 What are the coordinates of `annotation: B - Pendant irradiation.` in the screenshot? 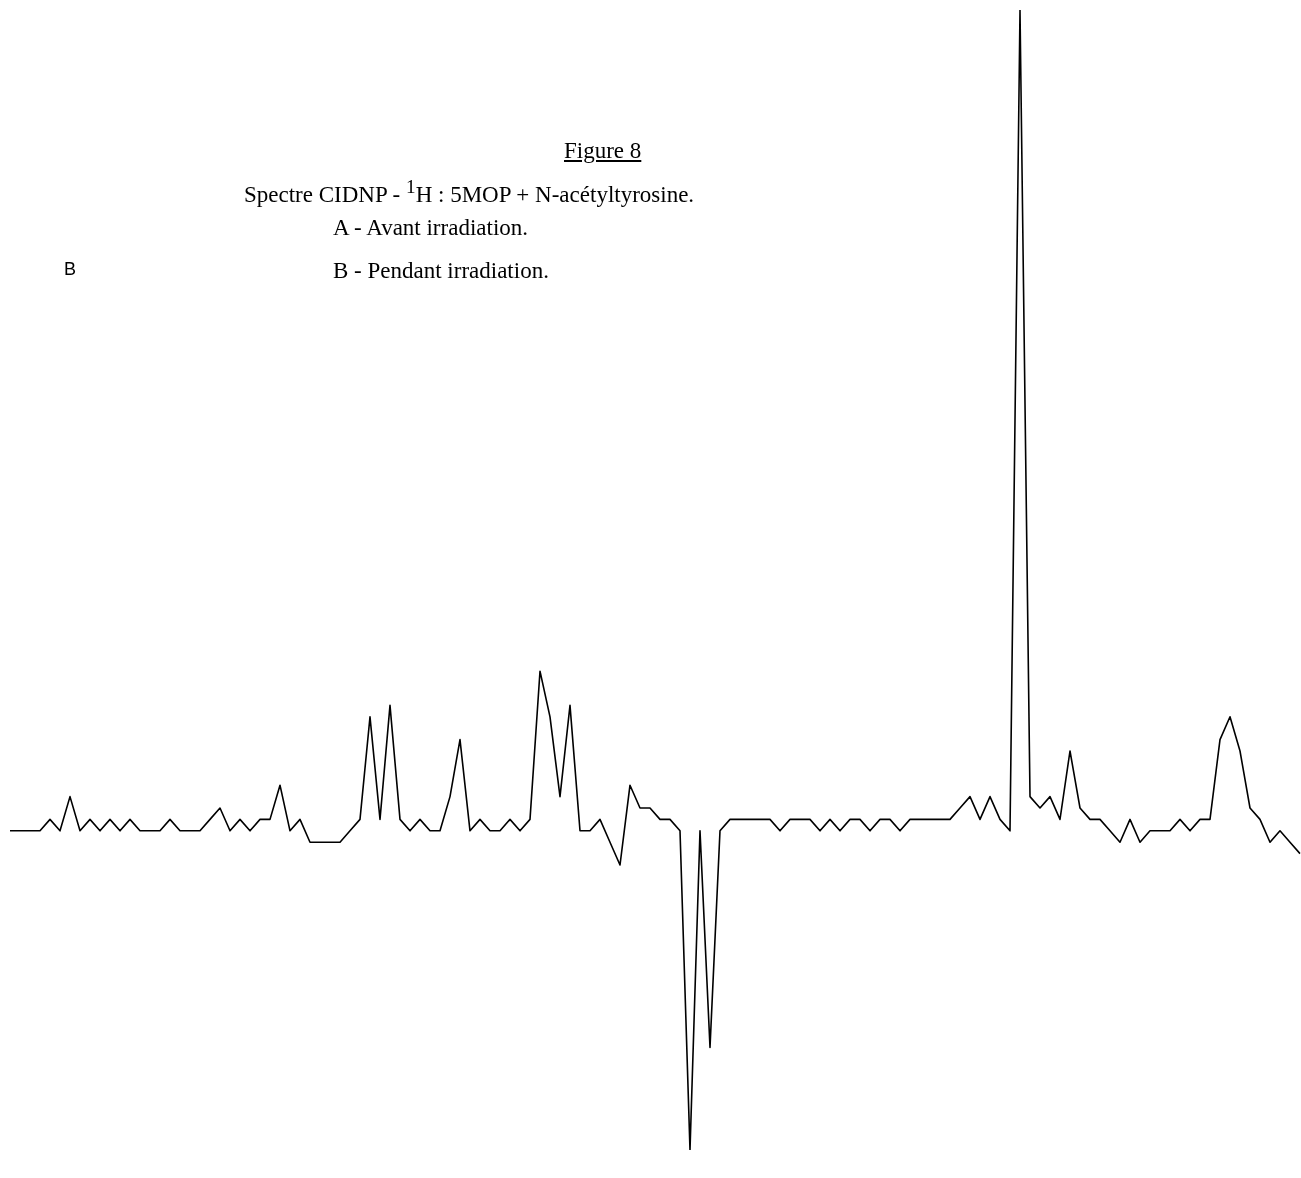 It's located at (441, 271).